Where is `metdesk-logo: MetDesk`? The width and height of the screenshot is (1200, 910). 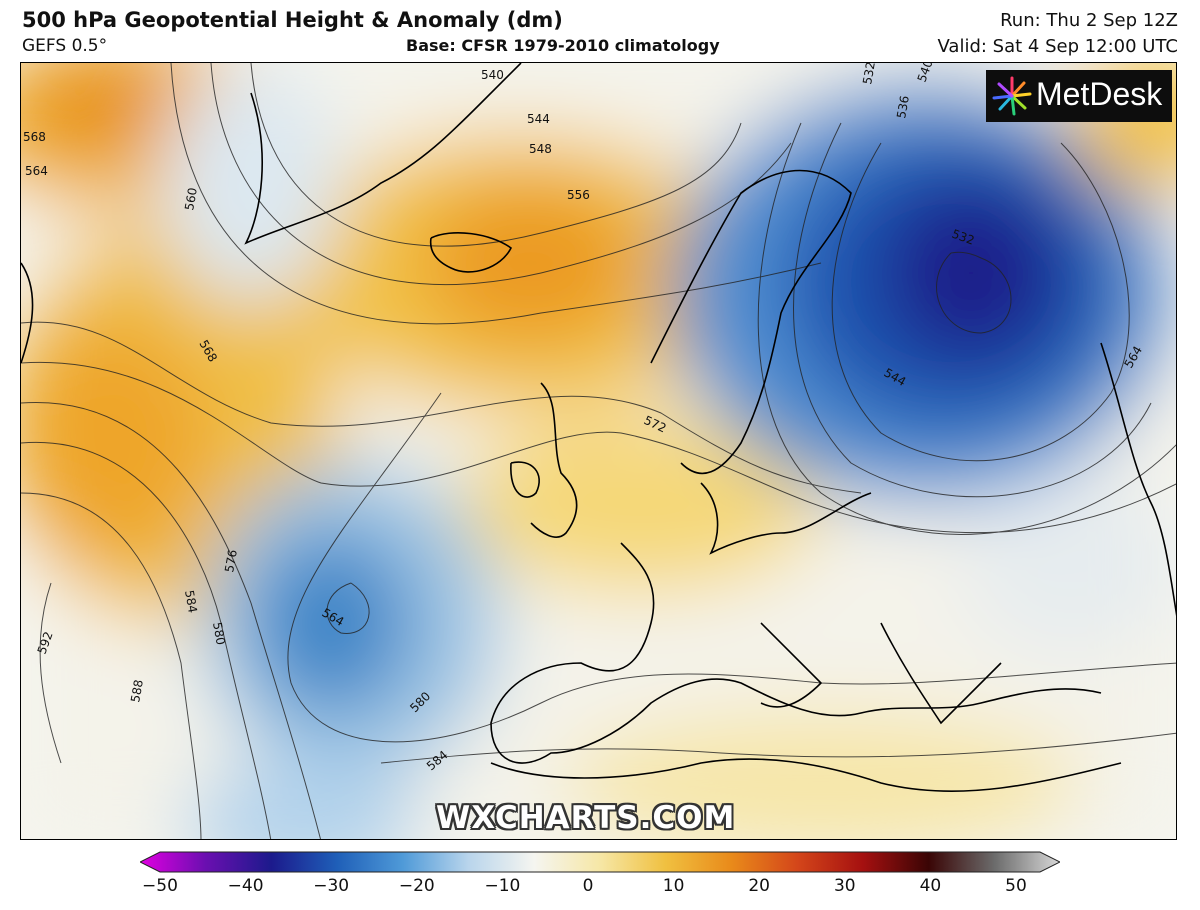
metdesk-logo: MetDesk is located at coordinates (1079, 96).